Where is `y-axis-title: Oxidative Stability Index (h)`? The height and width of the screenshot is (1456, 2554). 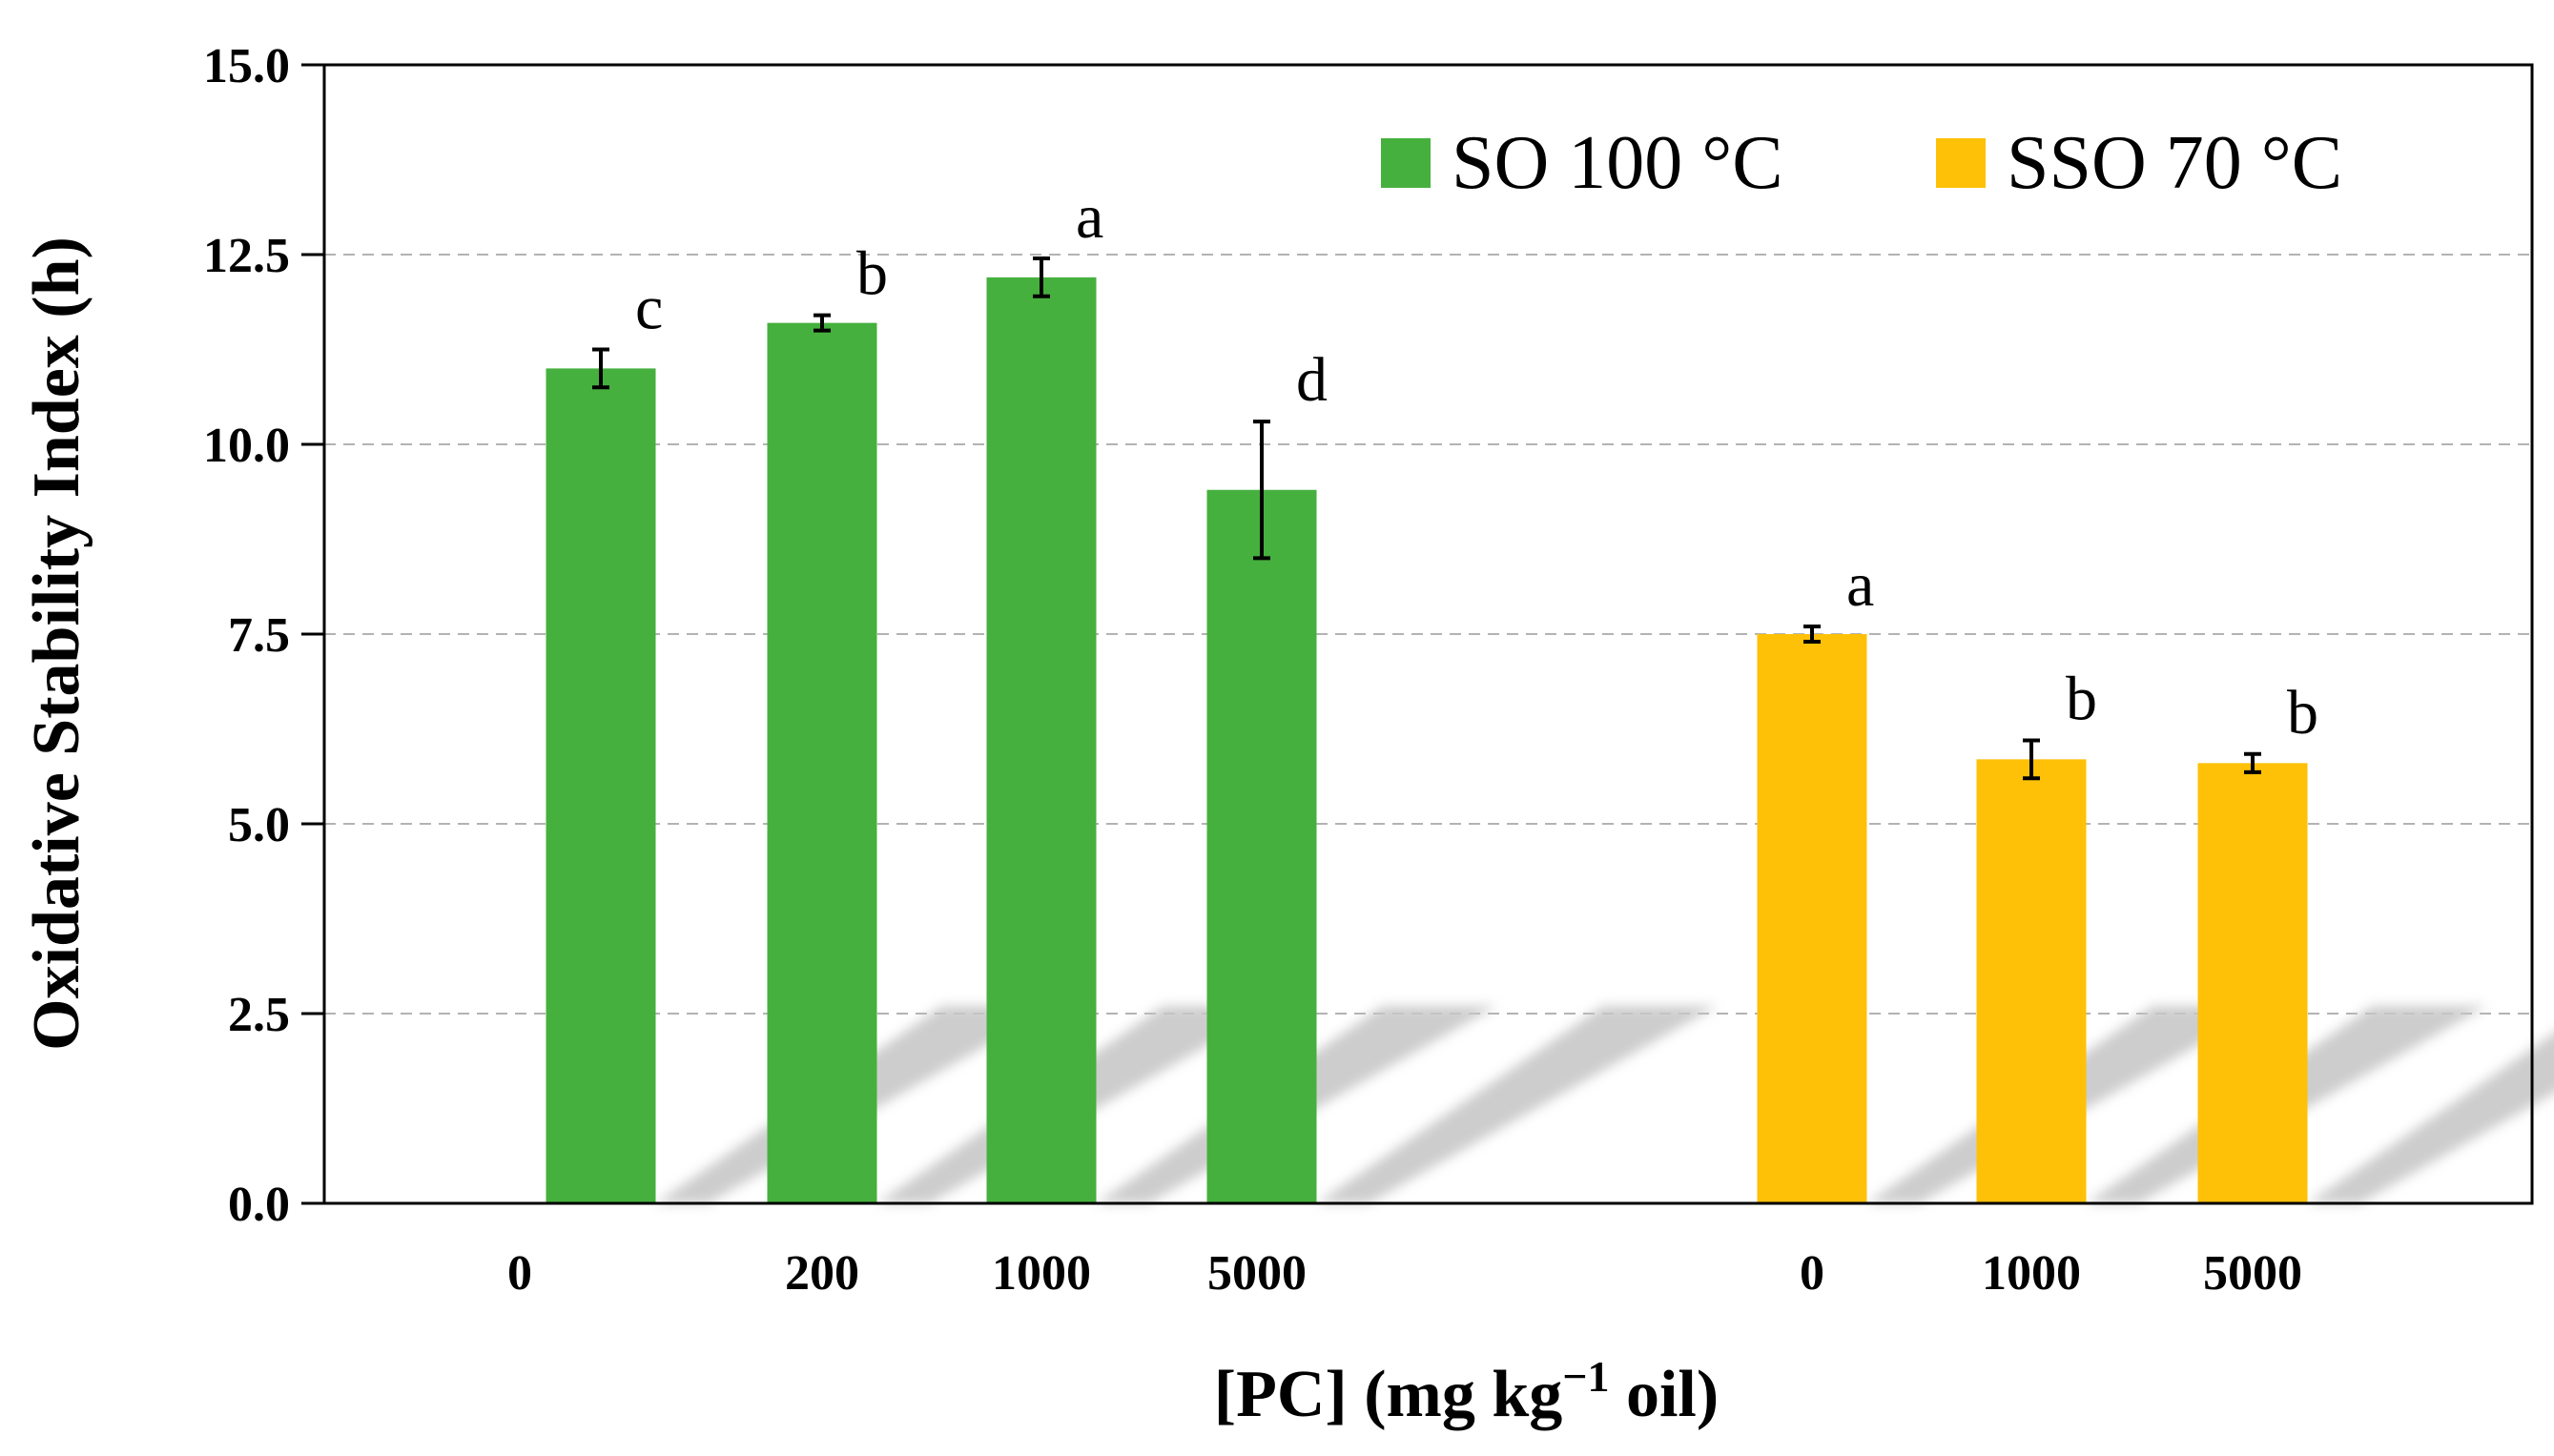 y-axis-title: Oxidative Stability Index (h) is located at coordinates (56, 643).